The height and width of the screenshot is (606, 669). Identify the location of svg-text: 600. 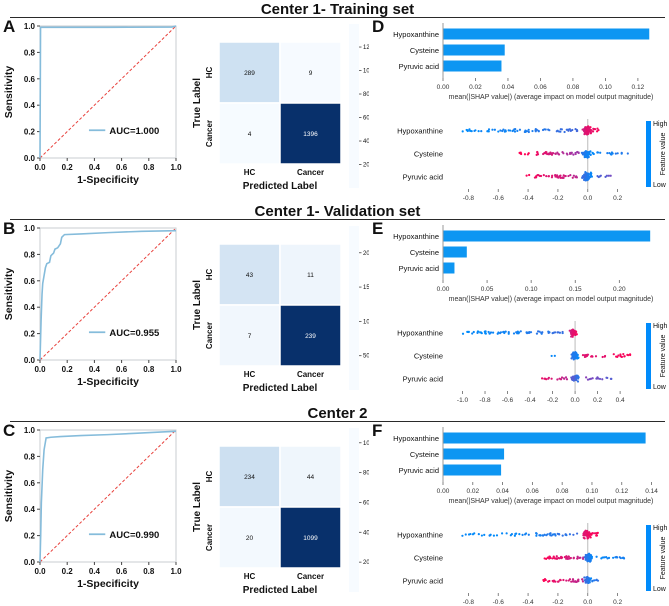
(366, 503).